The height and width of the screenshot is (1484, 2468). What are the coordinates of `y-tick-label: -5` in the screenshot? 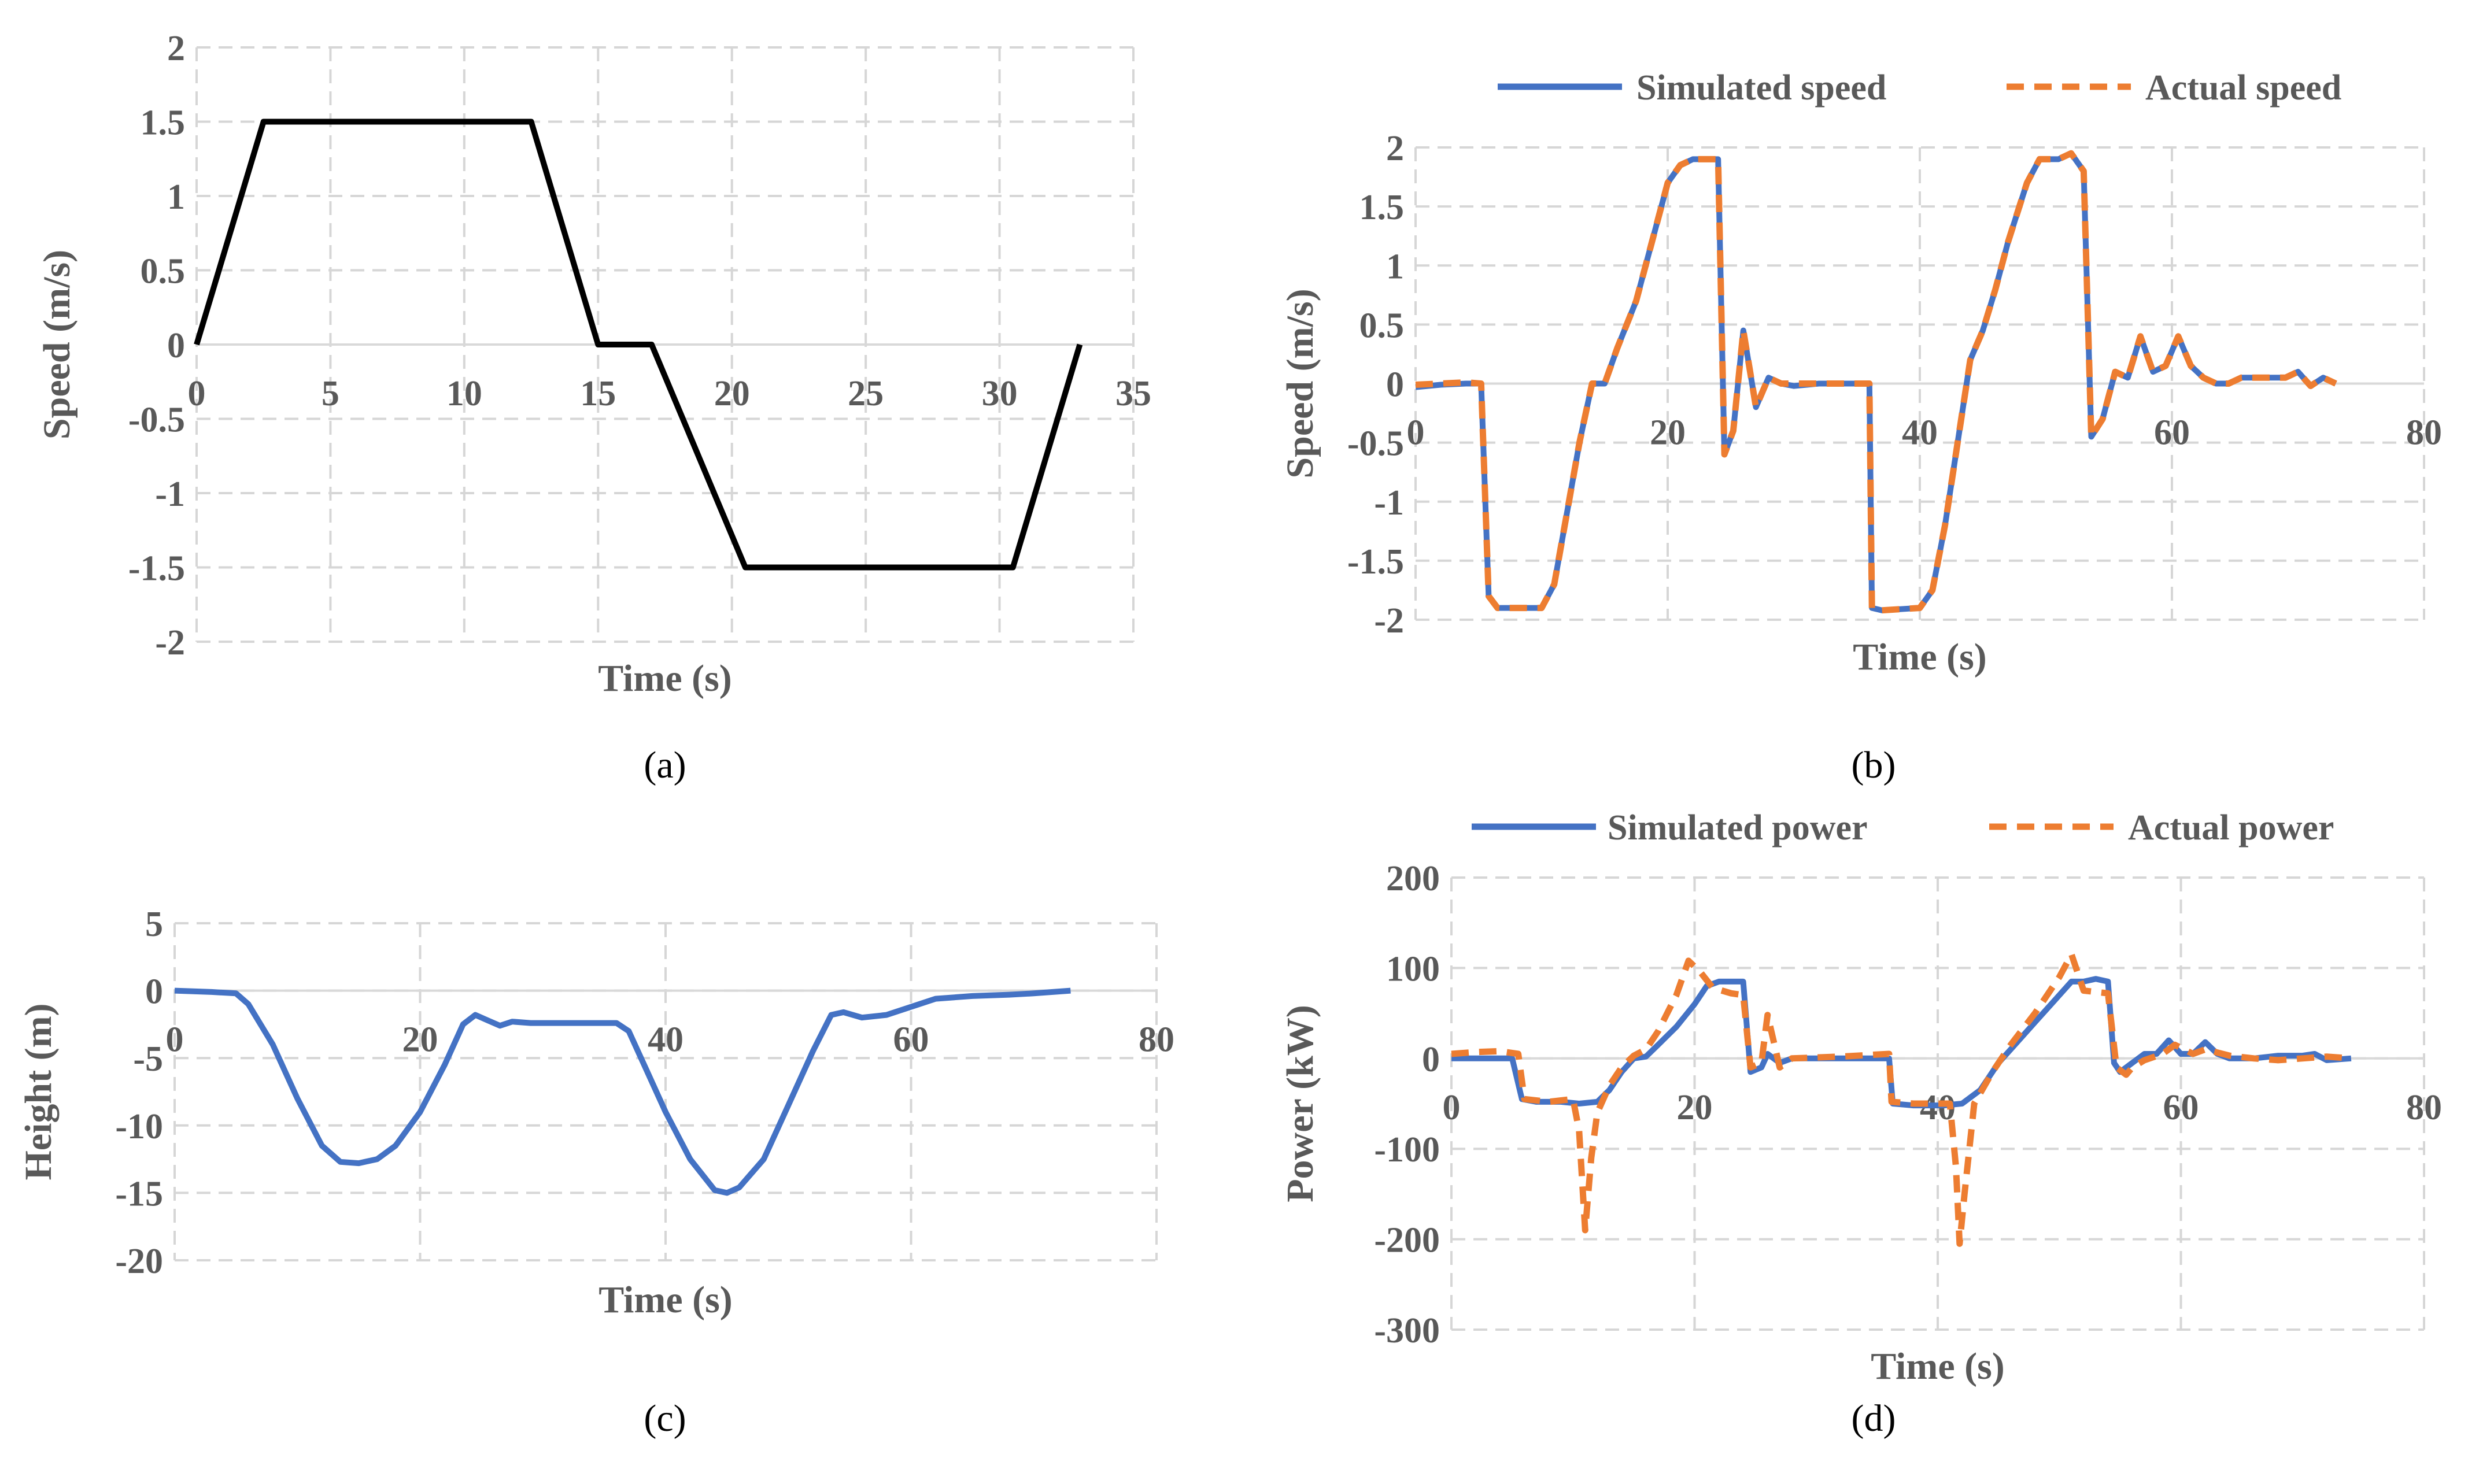 It's located at (148, 1059).